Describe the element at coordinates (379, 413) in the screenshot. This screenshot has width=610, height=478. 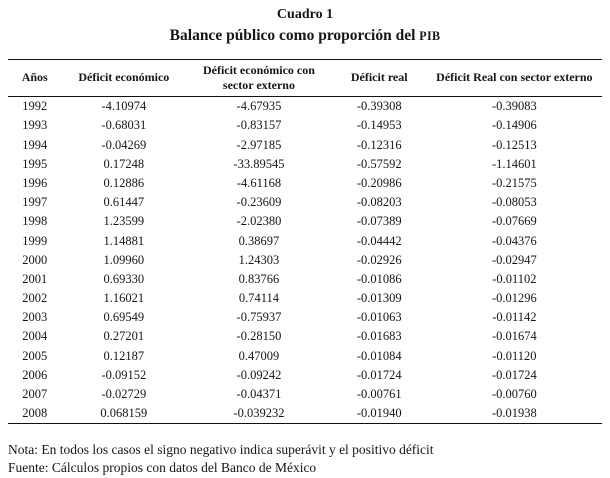
I see `value-cell: -0.01940` at that location.